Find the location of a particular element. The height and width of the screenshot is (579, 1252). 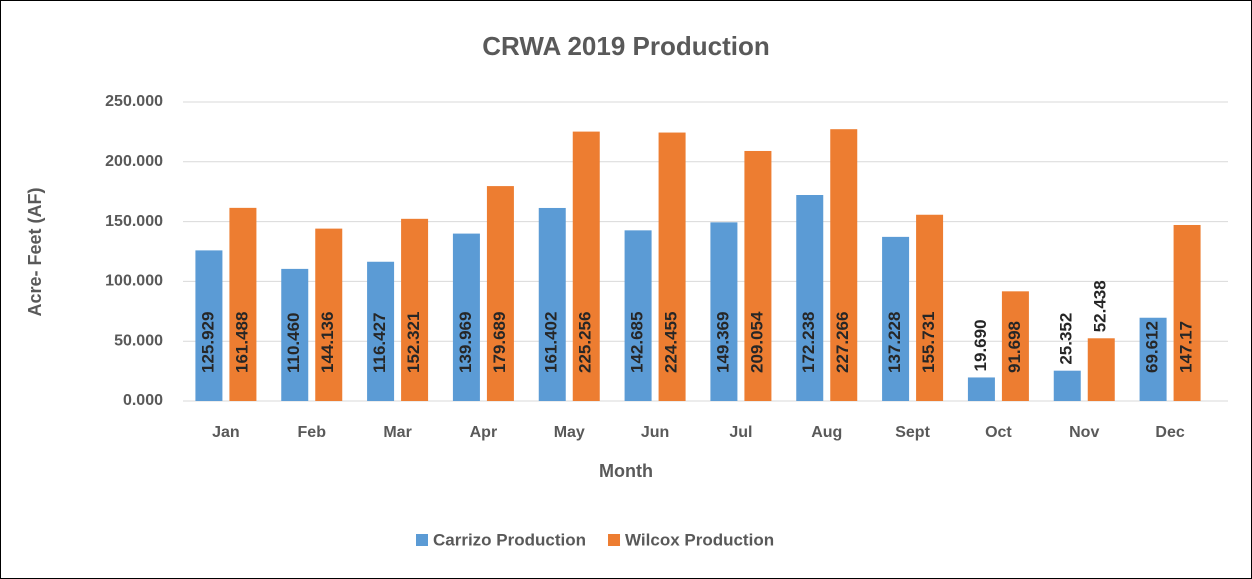

value-label: 161.488 is located at coordinates (241, 342).